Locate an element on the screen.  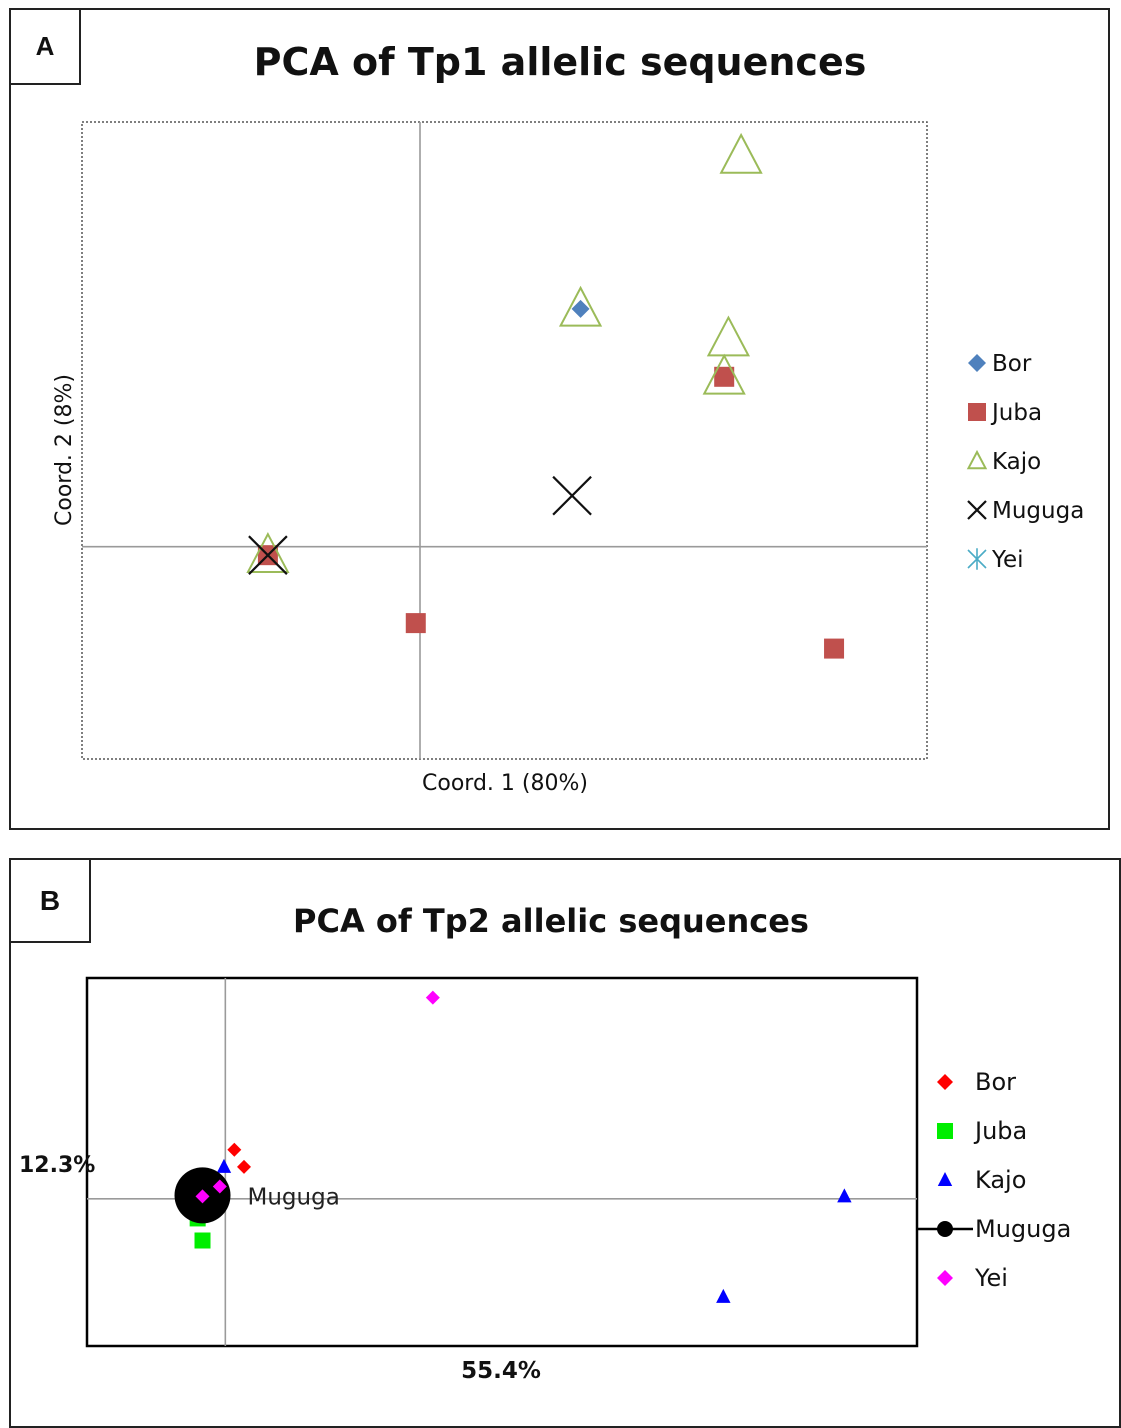
series-muguga is located at coordinates (420, 525).